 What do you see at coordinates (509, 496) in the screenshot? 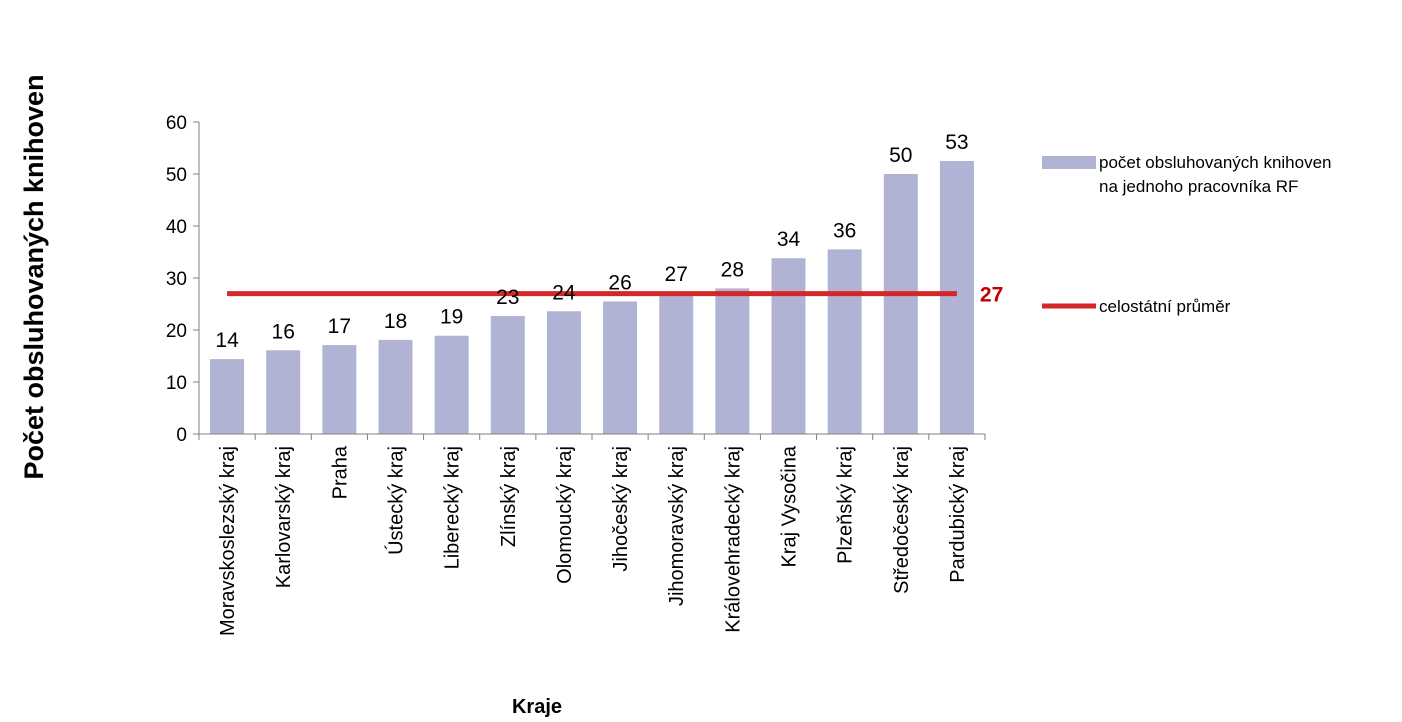
I see `x-tick-label: Zlínský kraj` at bounding box center [509, 496].